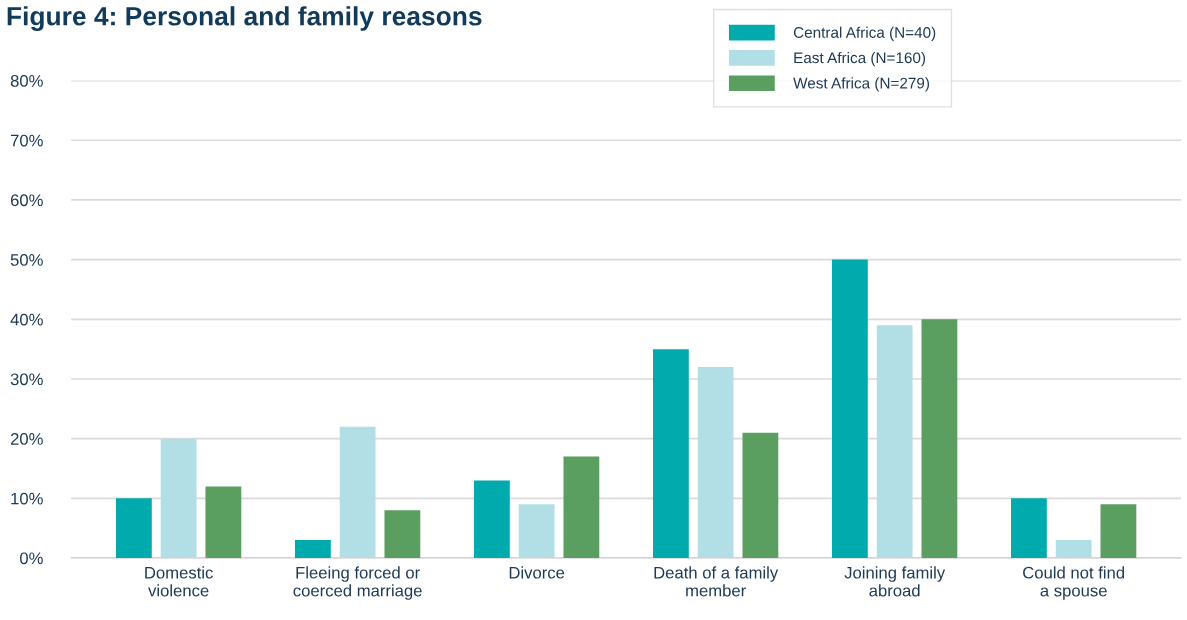 This screenshot has width=1187, height=620. I want to click on legend-label: West Africa (N=279), so click(861, 84).